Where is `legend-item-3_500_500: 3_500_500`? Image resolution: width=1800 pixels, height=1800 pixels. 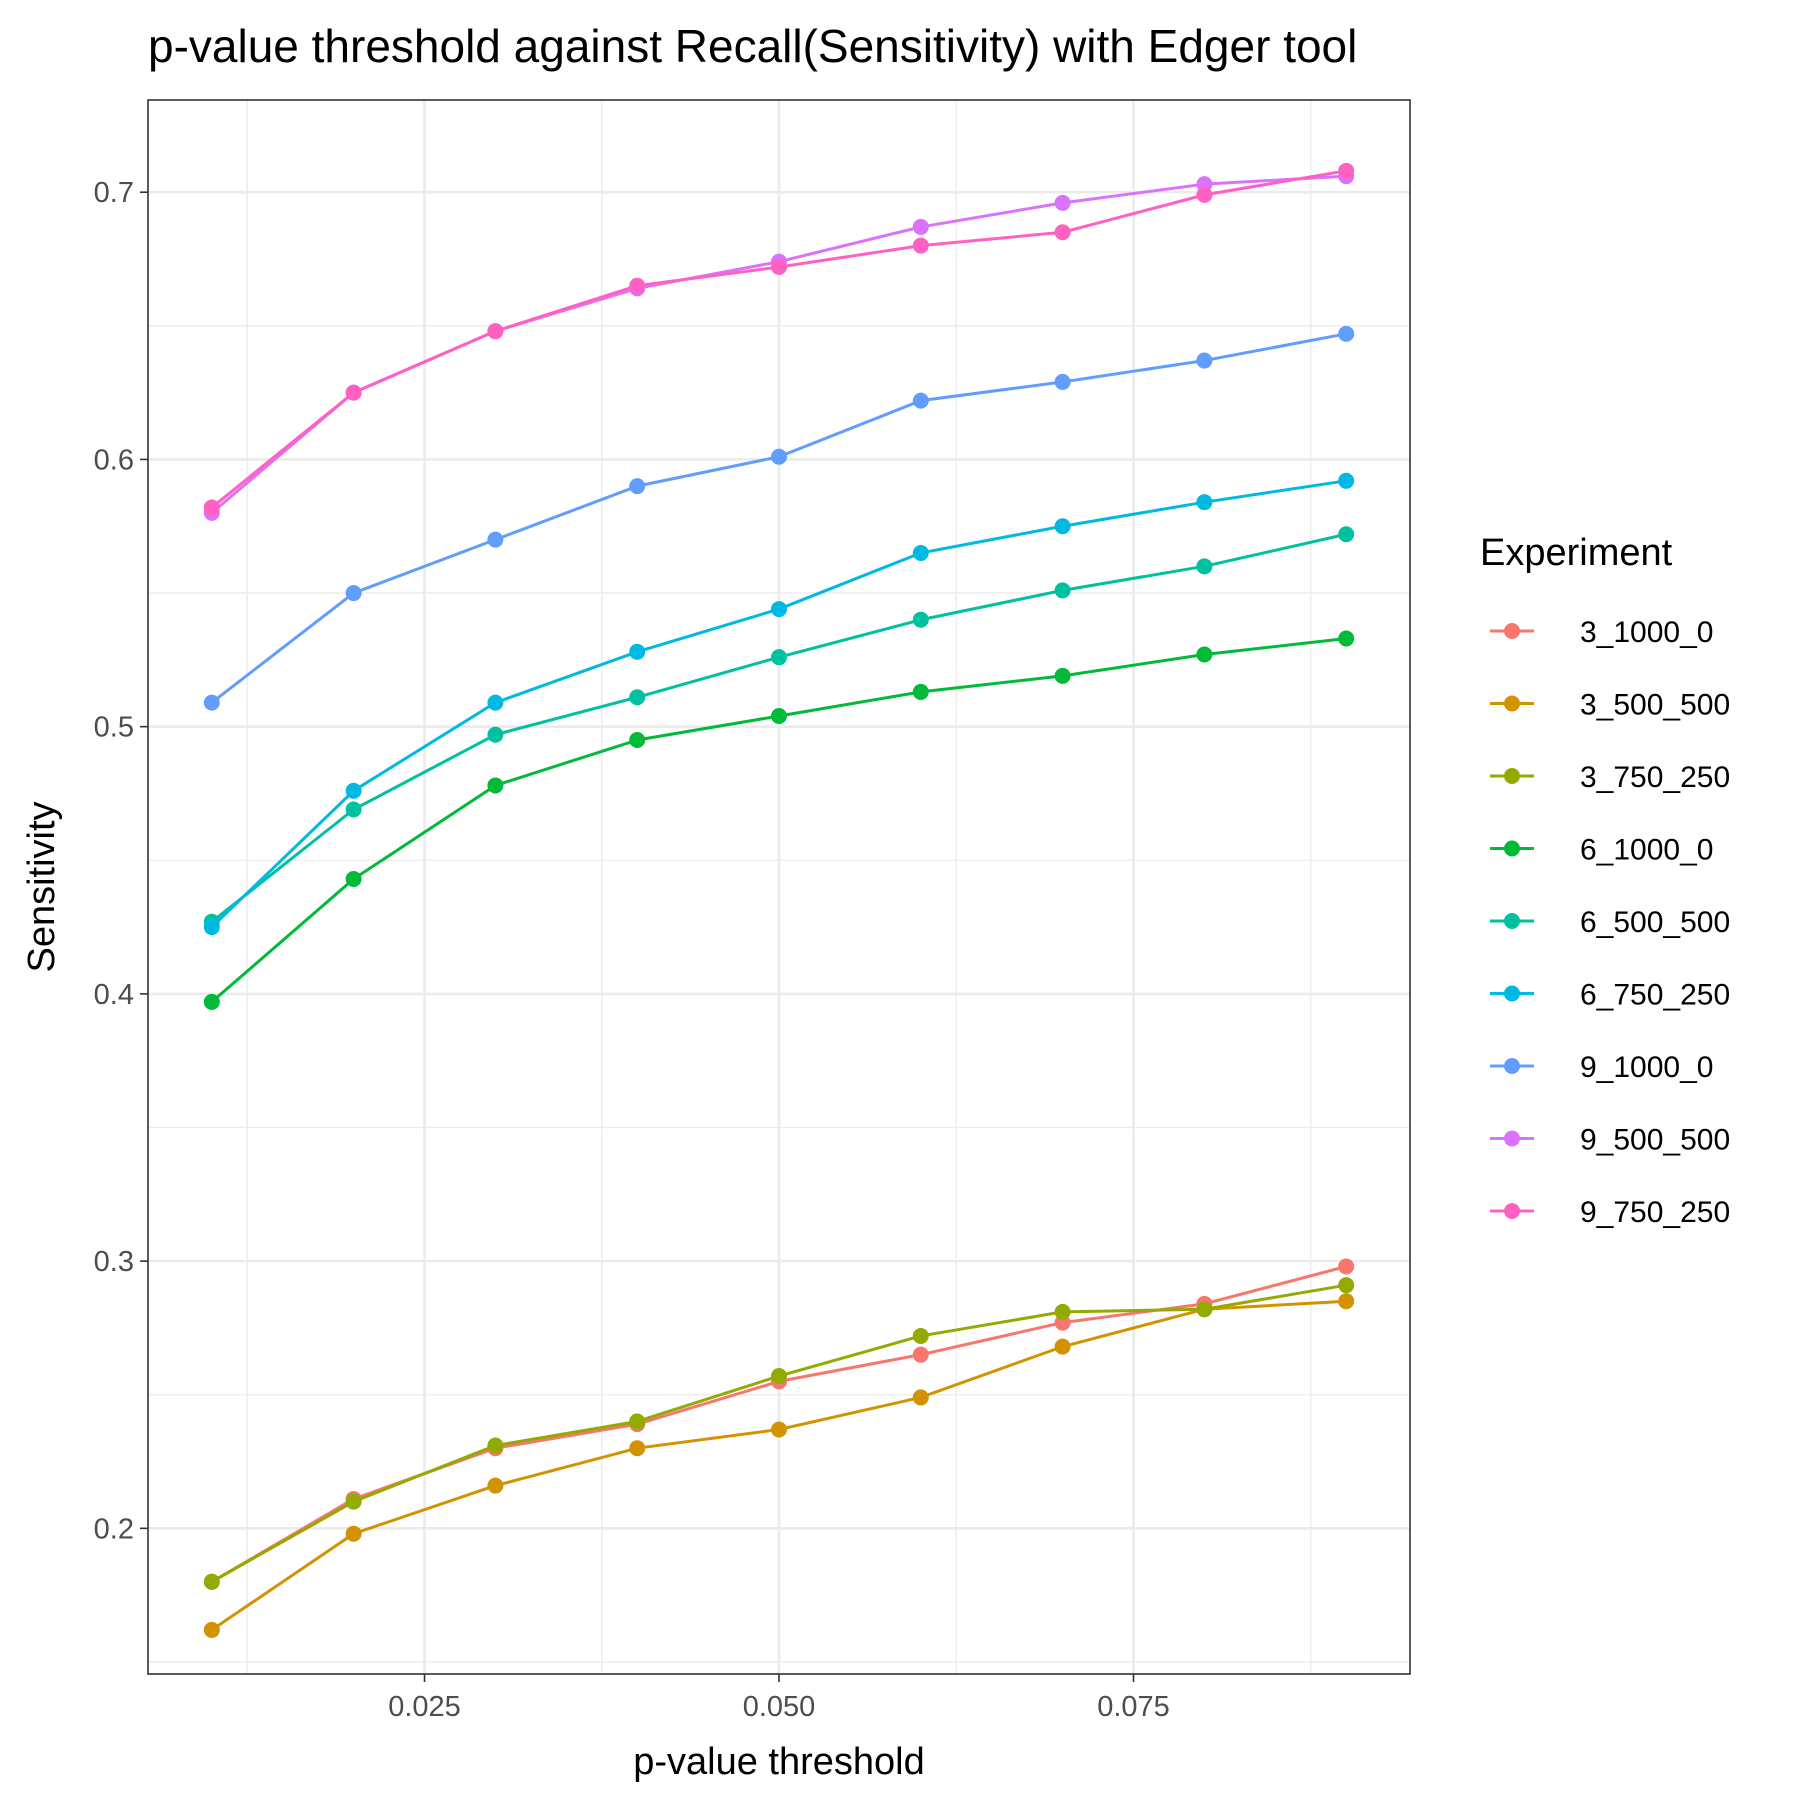 legend-item-3_500_500: 3_500_500 is located at coordinates (1610, 705).